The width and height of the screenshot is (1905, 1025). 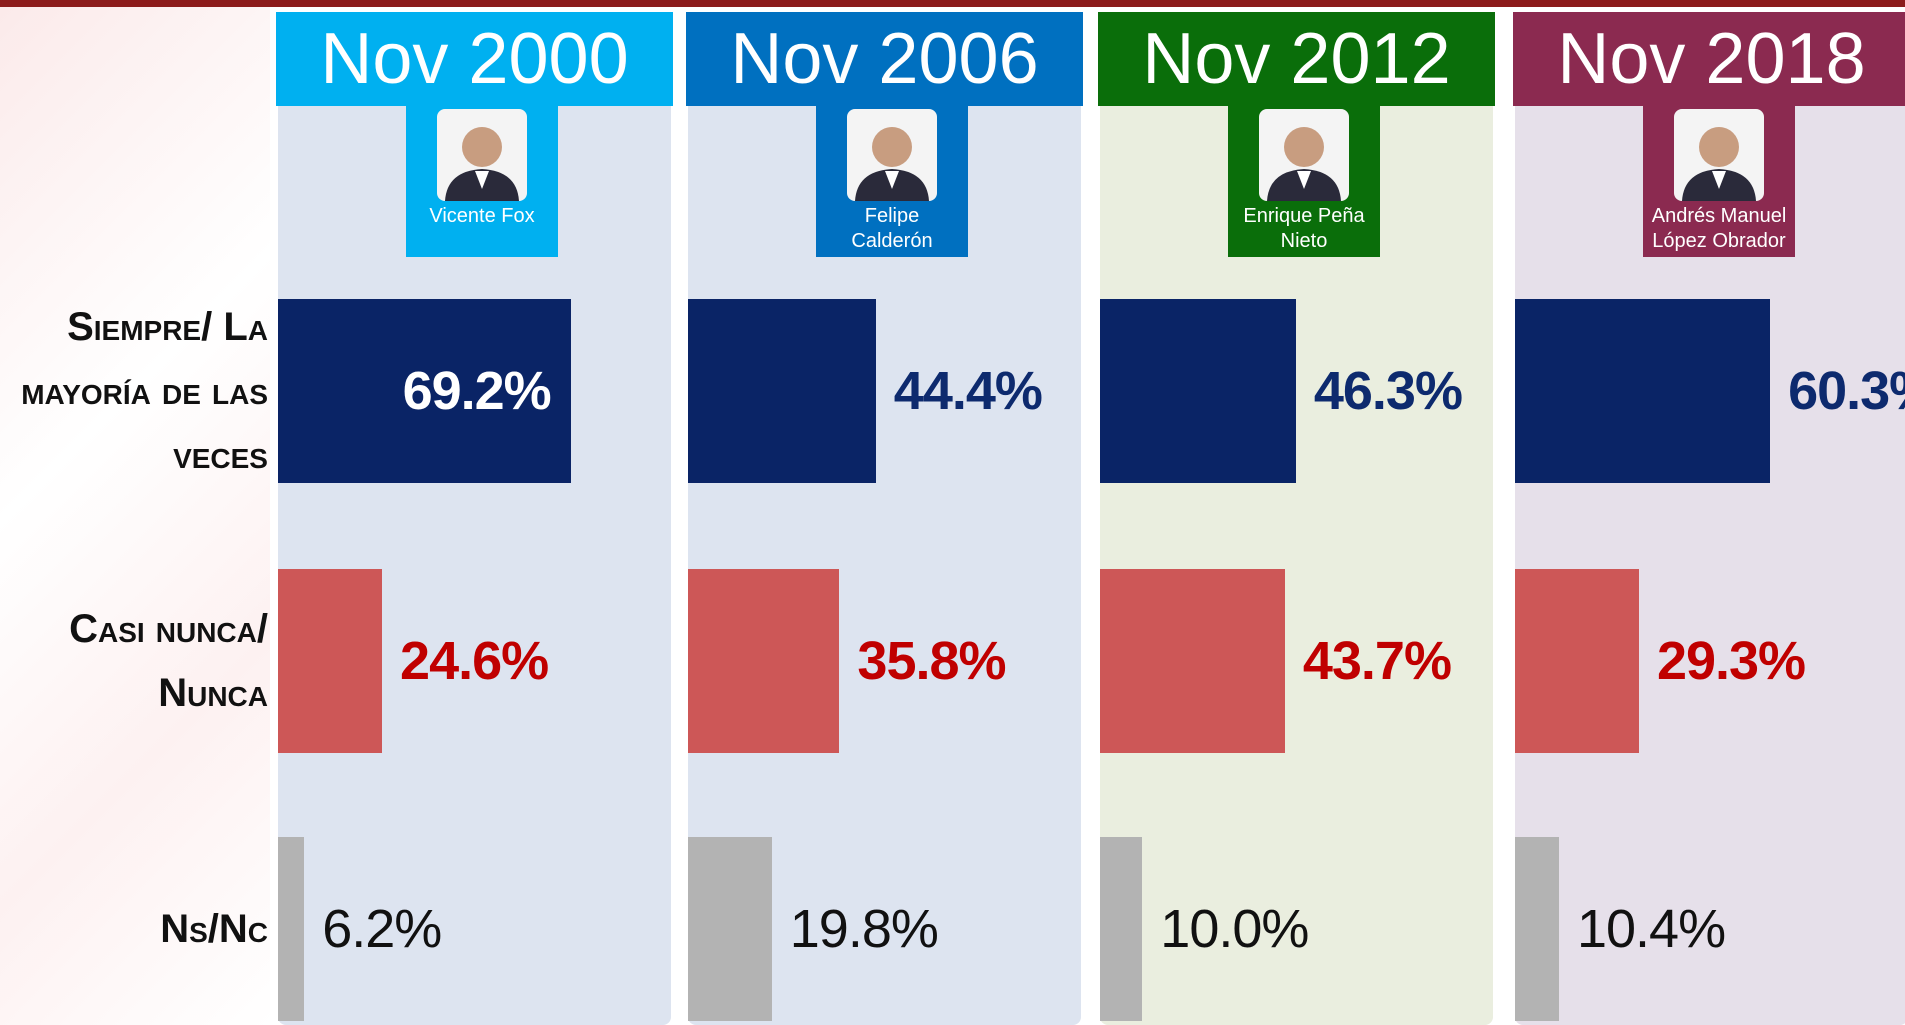 What do you see at coordinates (214, 929) in the screenshot?
I see `row-label: Ns/Nc` at bounding box center [214, 929].